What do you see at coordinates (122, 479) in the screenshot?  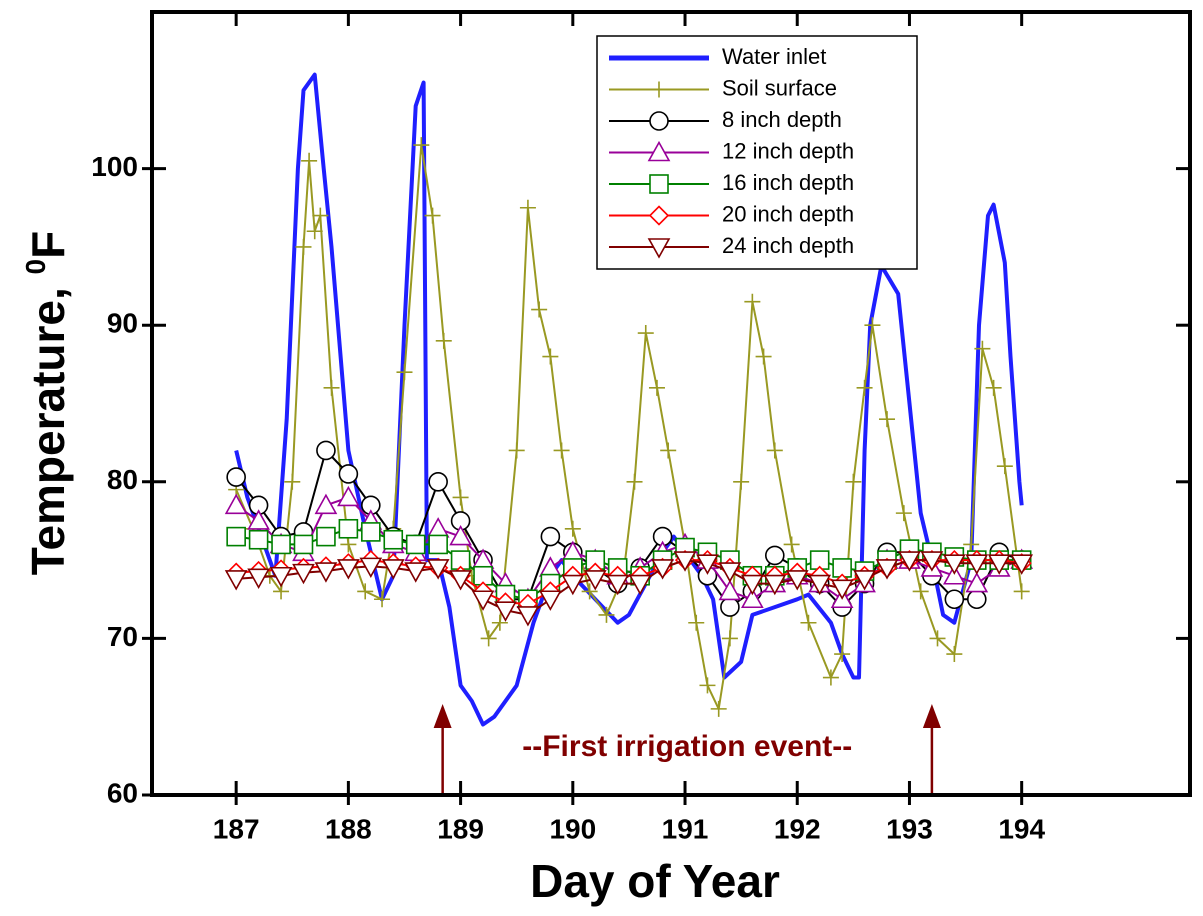 I see `y-tick-label: 80` at bounding box center [122, 479].